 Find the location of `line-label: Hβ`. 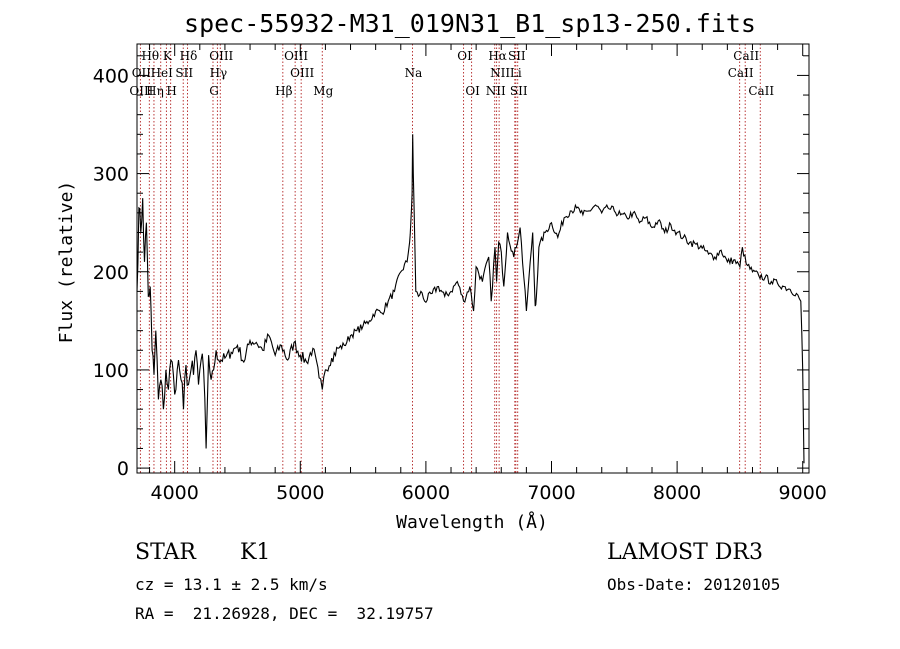

line-label: Hβ is located at coordinates (283, 91).